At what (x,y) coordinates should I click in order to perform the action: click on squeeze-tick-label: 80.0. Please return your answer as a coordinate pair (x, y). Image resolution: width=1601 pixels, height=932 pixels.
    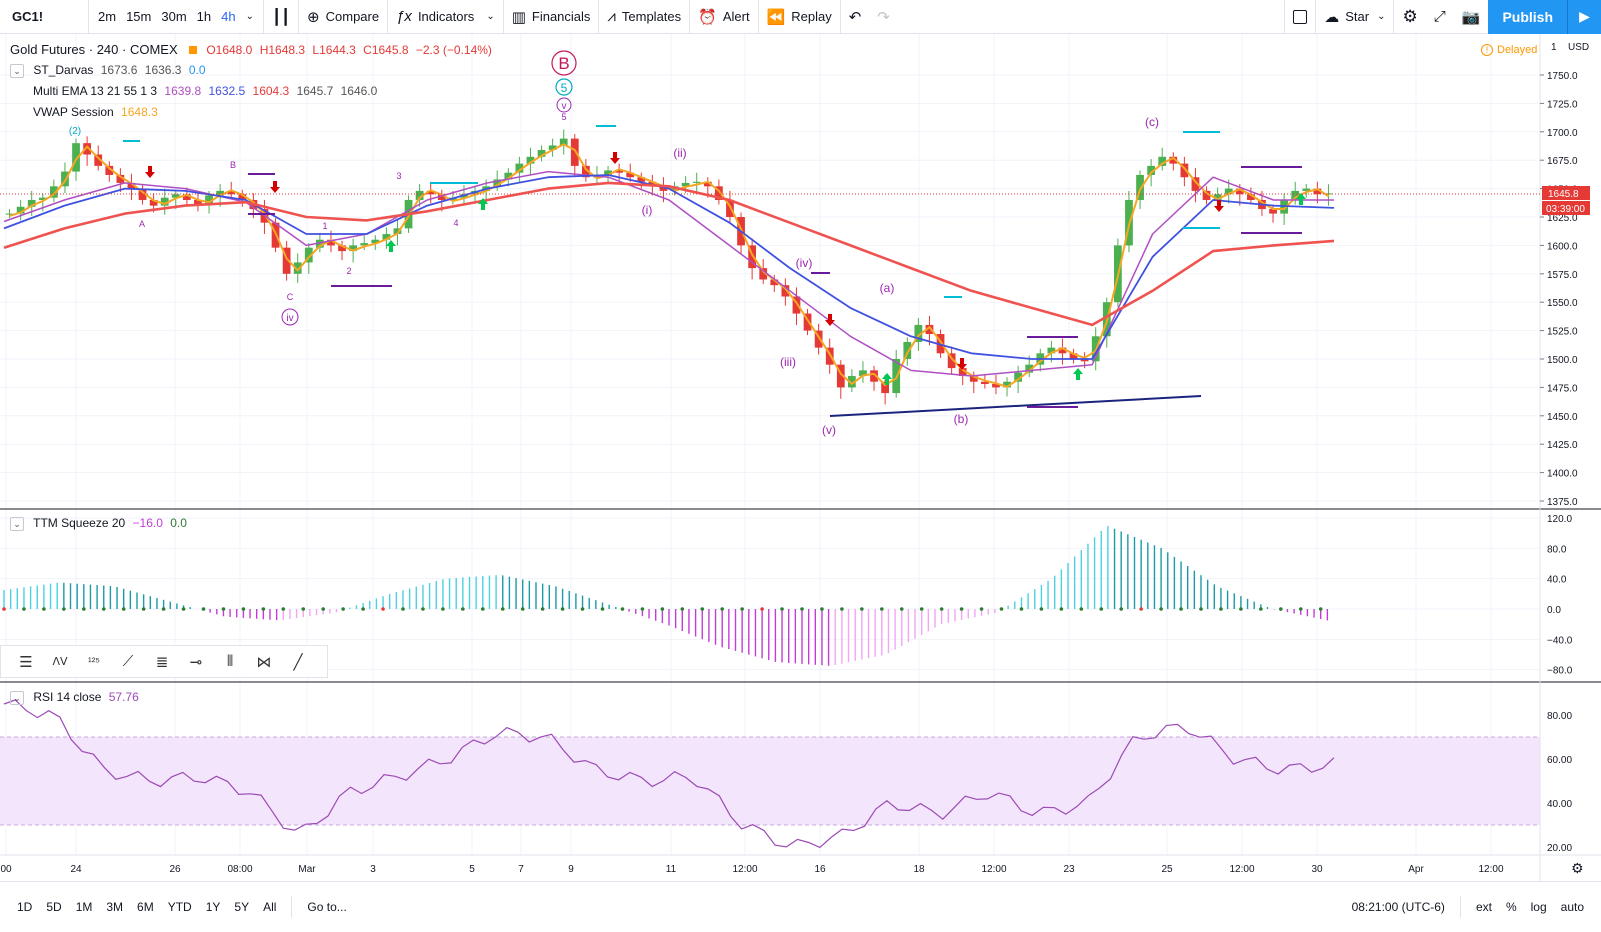
    Looking at the image, I should click on (1557, 549).